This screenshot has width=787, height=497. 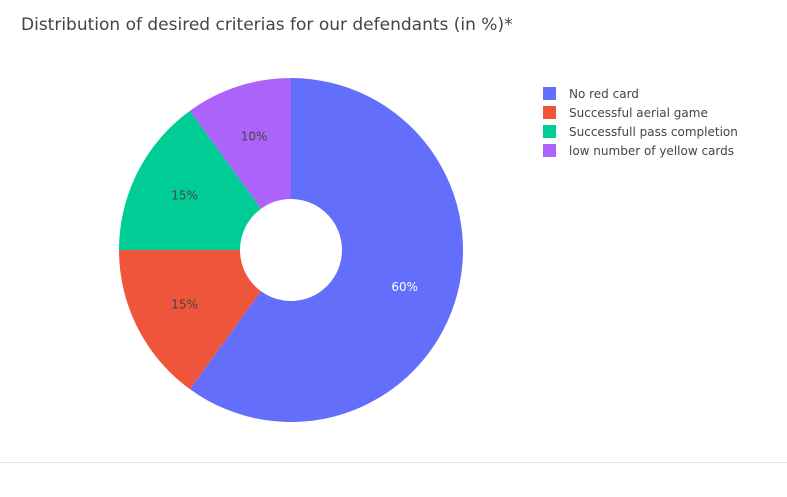 What do you see at coordinates (254, 136) in the screenshot?
I see `slice-label-low-number-of-yellow-cards: 10%` at bounding box center [254, 136].